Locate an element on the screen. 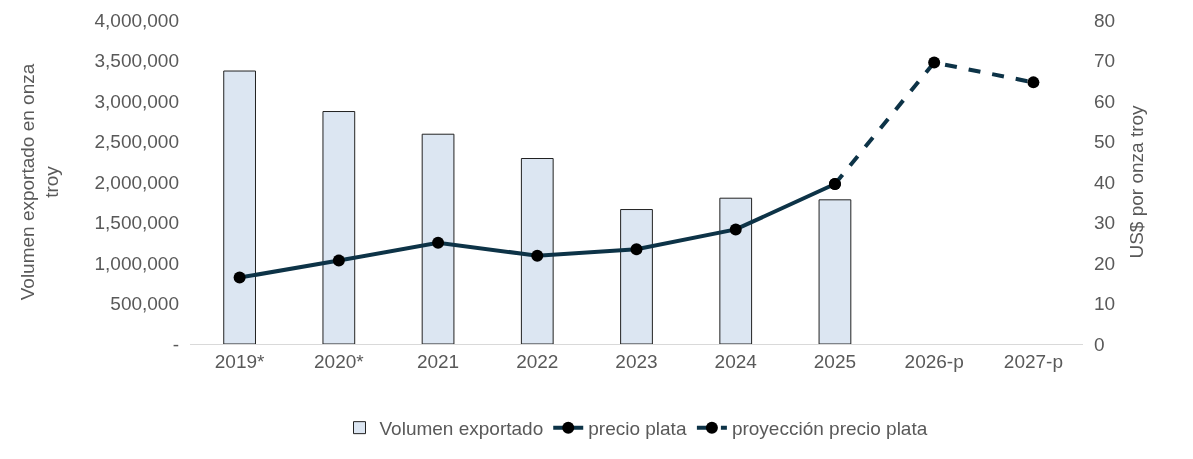 The image size is (1193, 459). x-tick-label: 2027-p is located at coordinates (1033, 361).